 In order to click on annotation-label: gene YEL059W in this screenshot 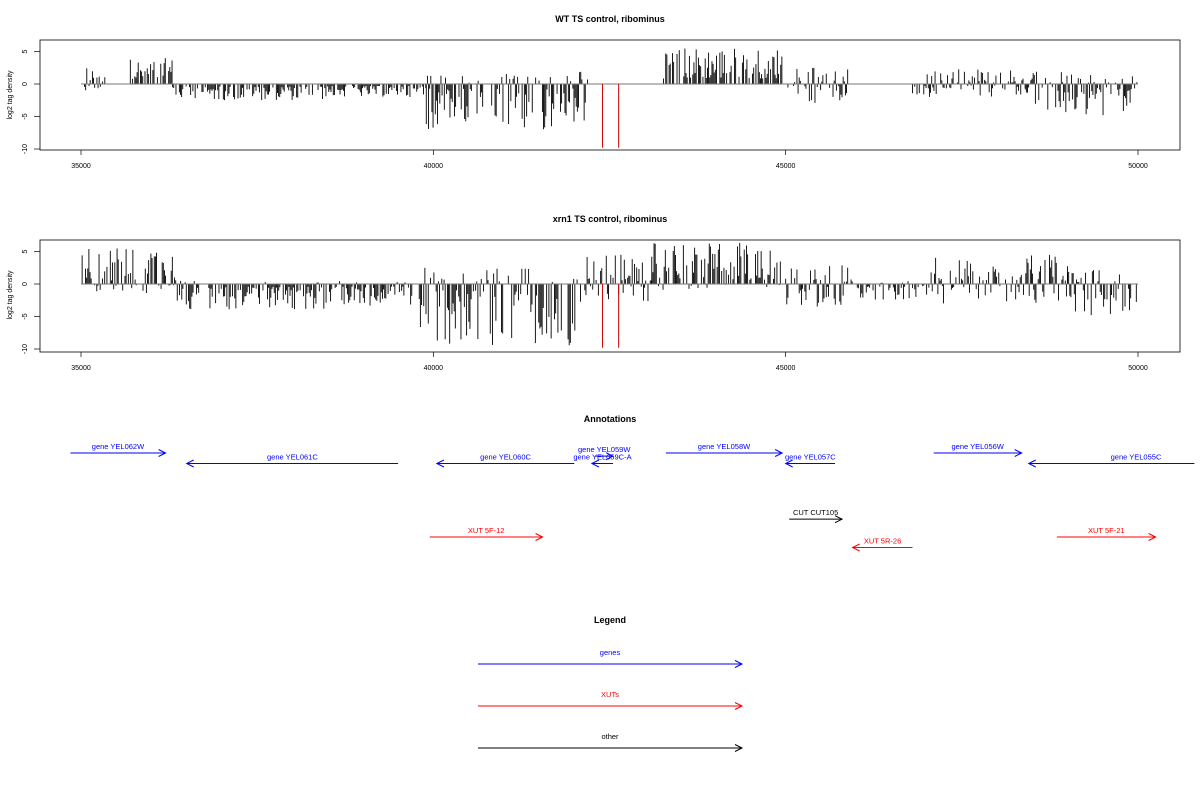, I will do `click(604, 449)`.